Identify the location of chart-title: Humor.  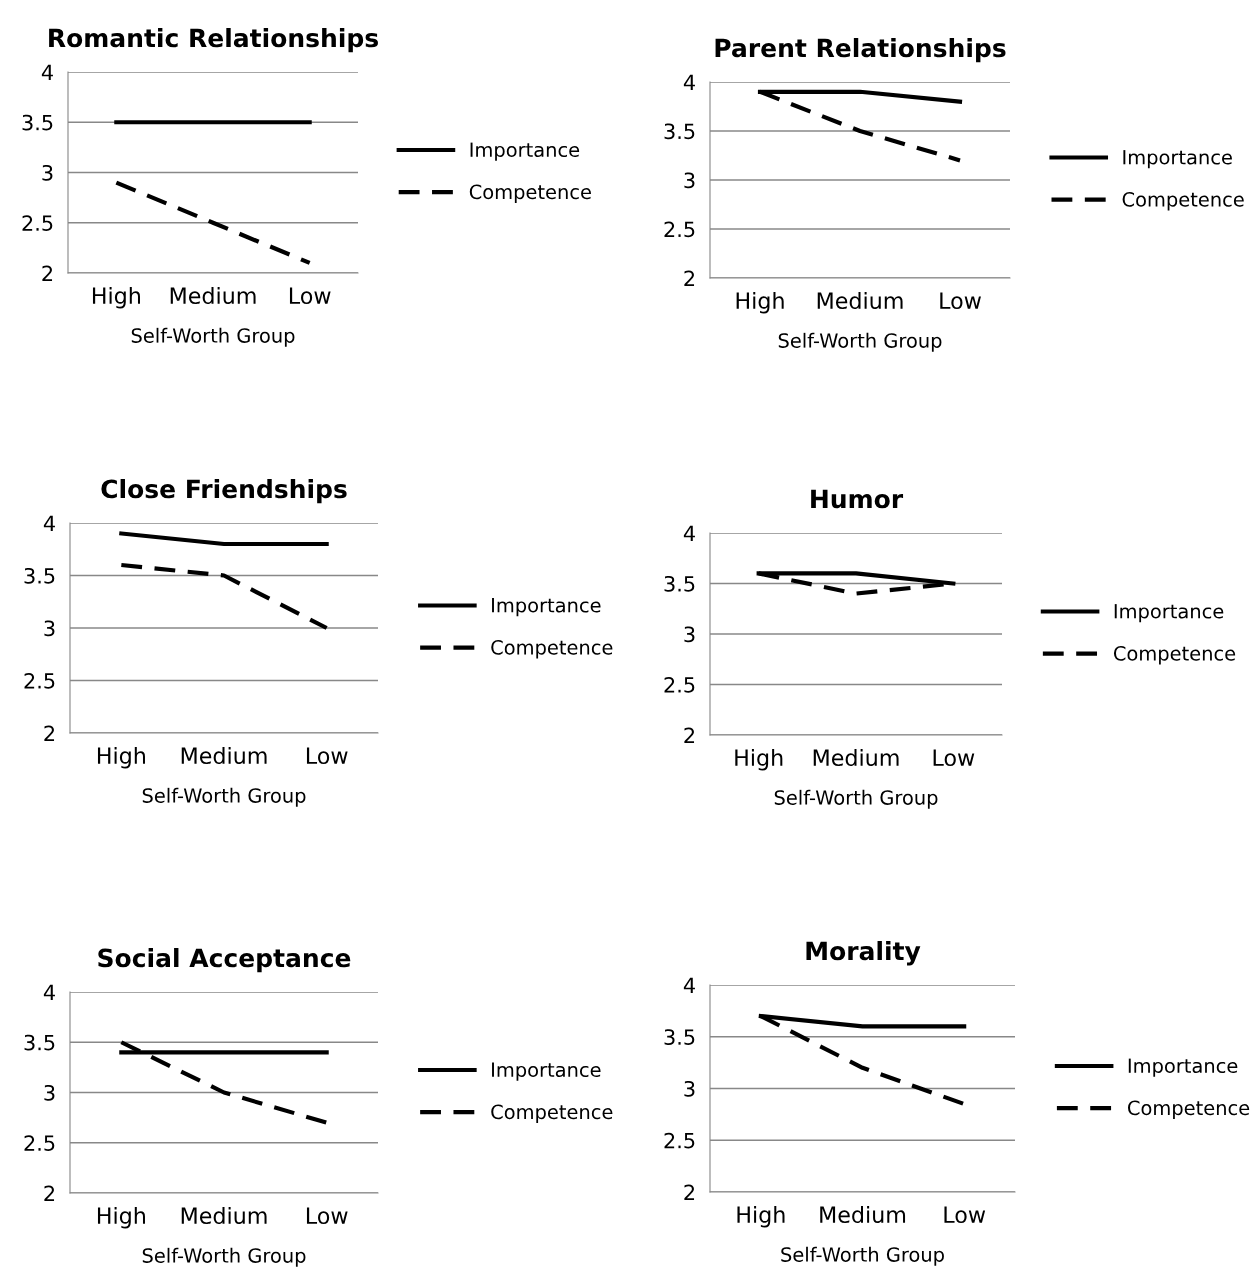
(857, 499).